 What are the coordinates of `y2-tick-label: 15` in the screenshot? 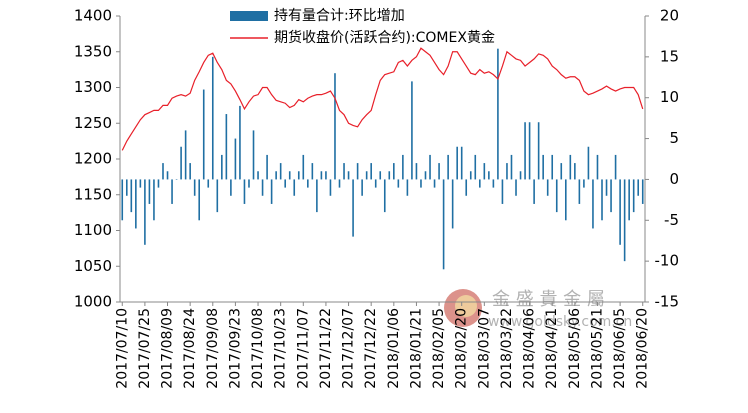 It's located at (669, 56).